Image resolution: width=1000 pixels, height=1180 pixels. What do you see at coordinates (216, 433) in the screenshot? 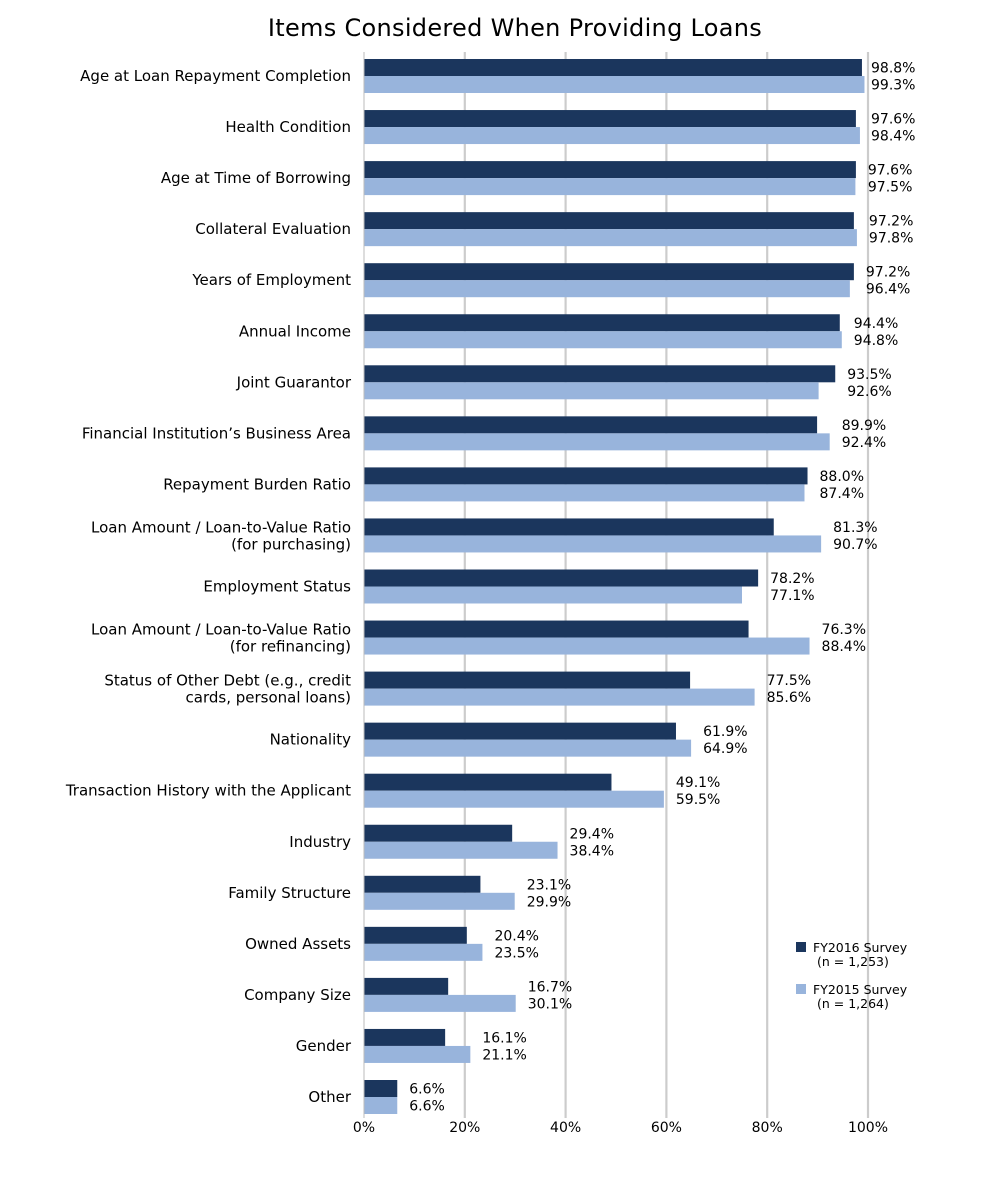
I see `category-label: Financial Institution’s Business Area` at bounding box center [216, 433].